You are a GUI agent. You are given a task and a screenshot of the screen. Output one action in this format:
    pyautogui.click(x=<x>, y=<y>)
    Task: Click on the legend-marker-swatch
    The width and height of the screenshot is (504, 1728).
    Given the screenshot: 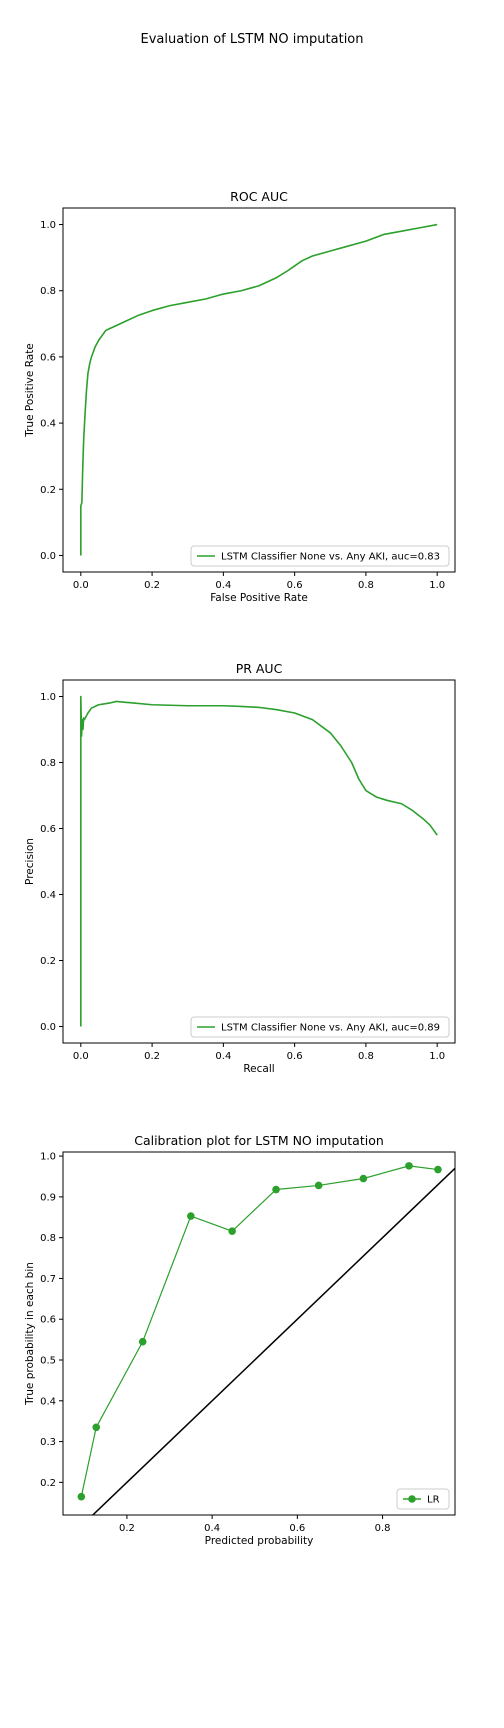 What is the action you would take?
    pyautogui.click(x=412, y=1499)
    